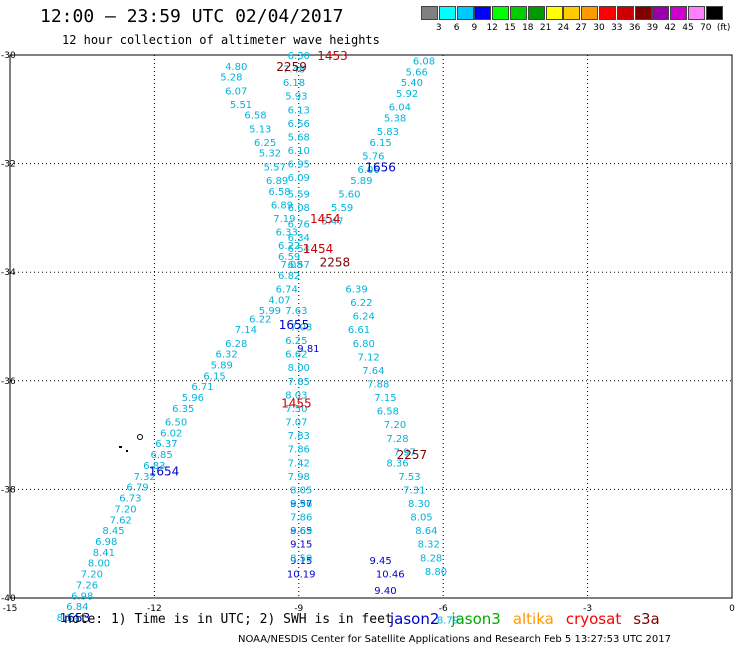 This screenshot has height=650, width=740. I want to click on wave-height-value: 6.50, so click(176, 423).